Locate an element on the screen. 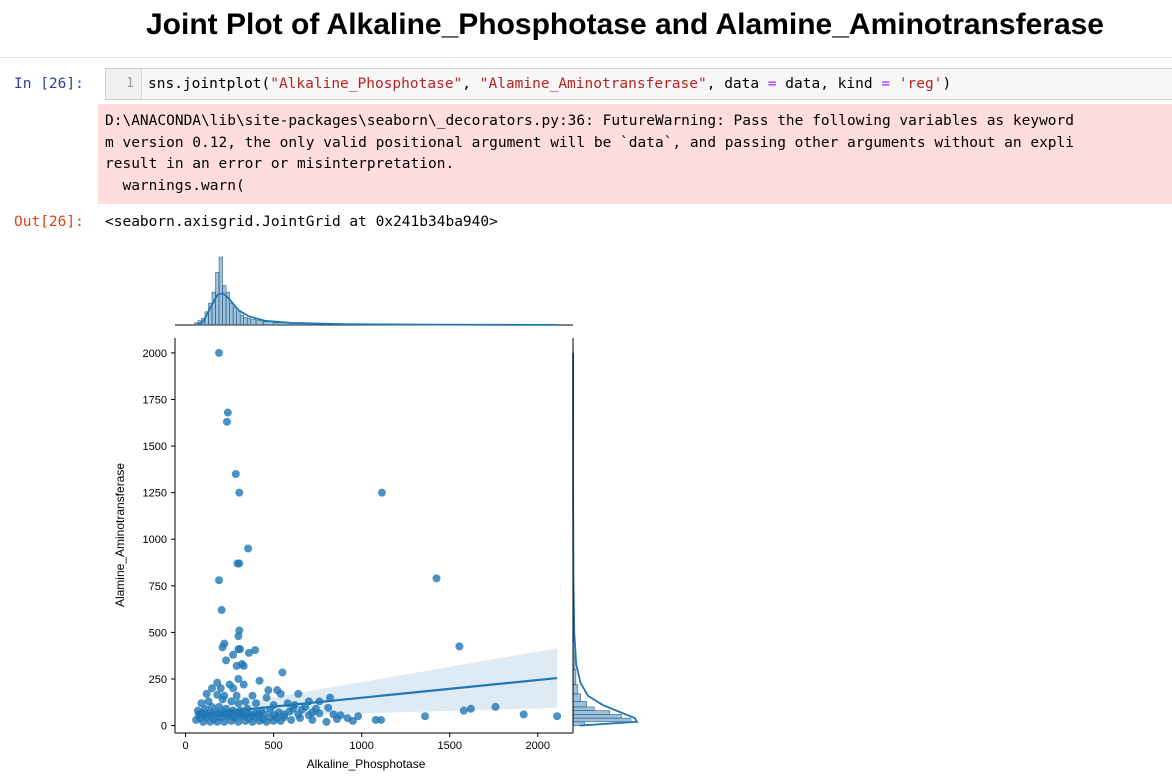  code-token is located at coordinates (894, 84).